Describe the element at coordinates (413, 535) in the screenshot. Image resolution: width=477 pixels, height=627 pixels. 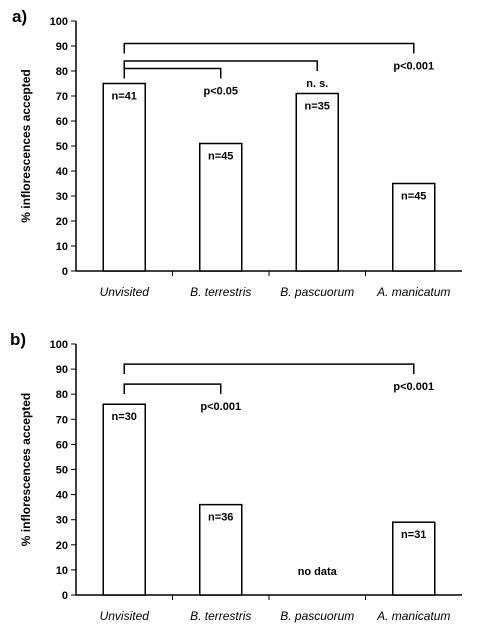
I see `n-label: n=31` at that location.